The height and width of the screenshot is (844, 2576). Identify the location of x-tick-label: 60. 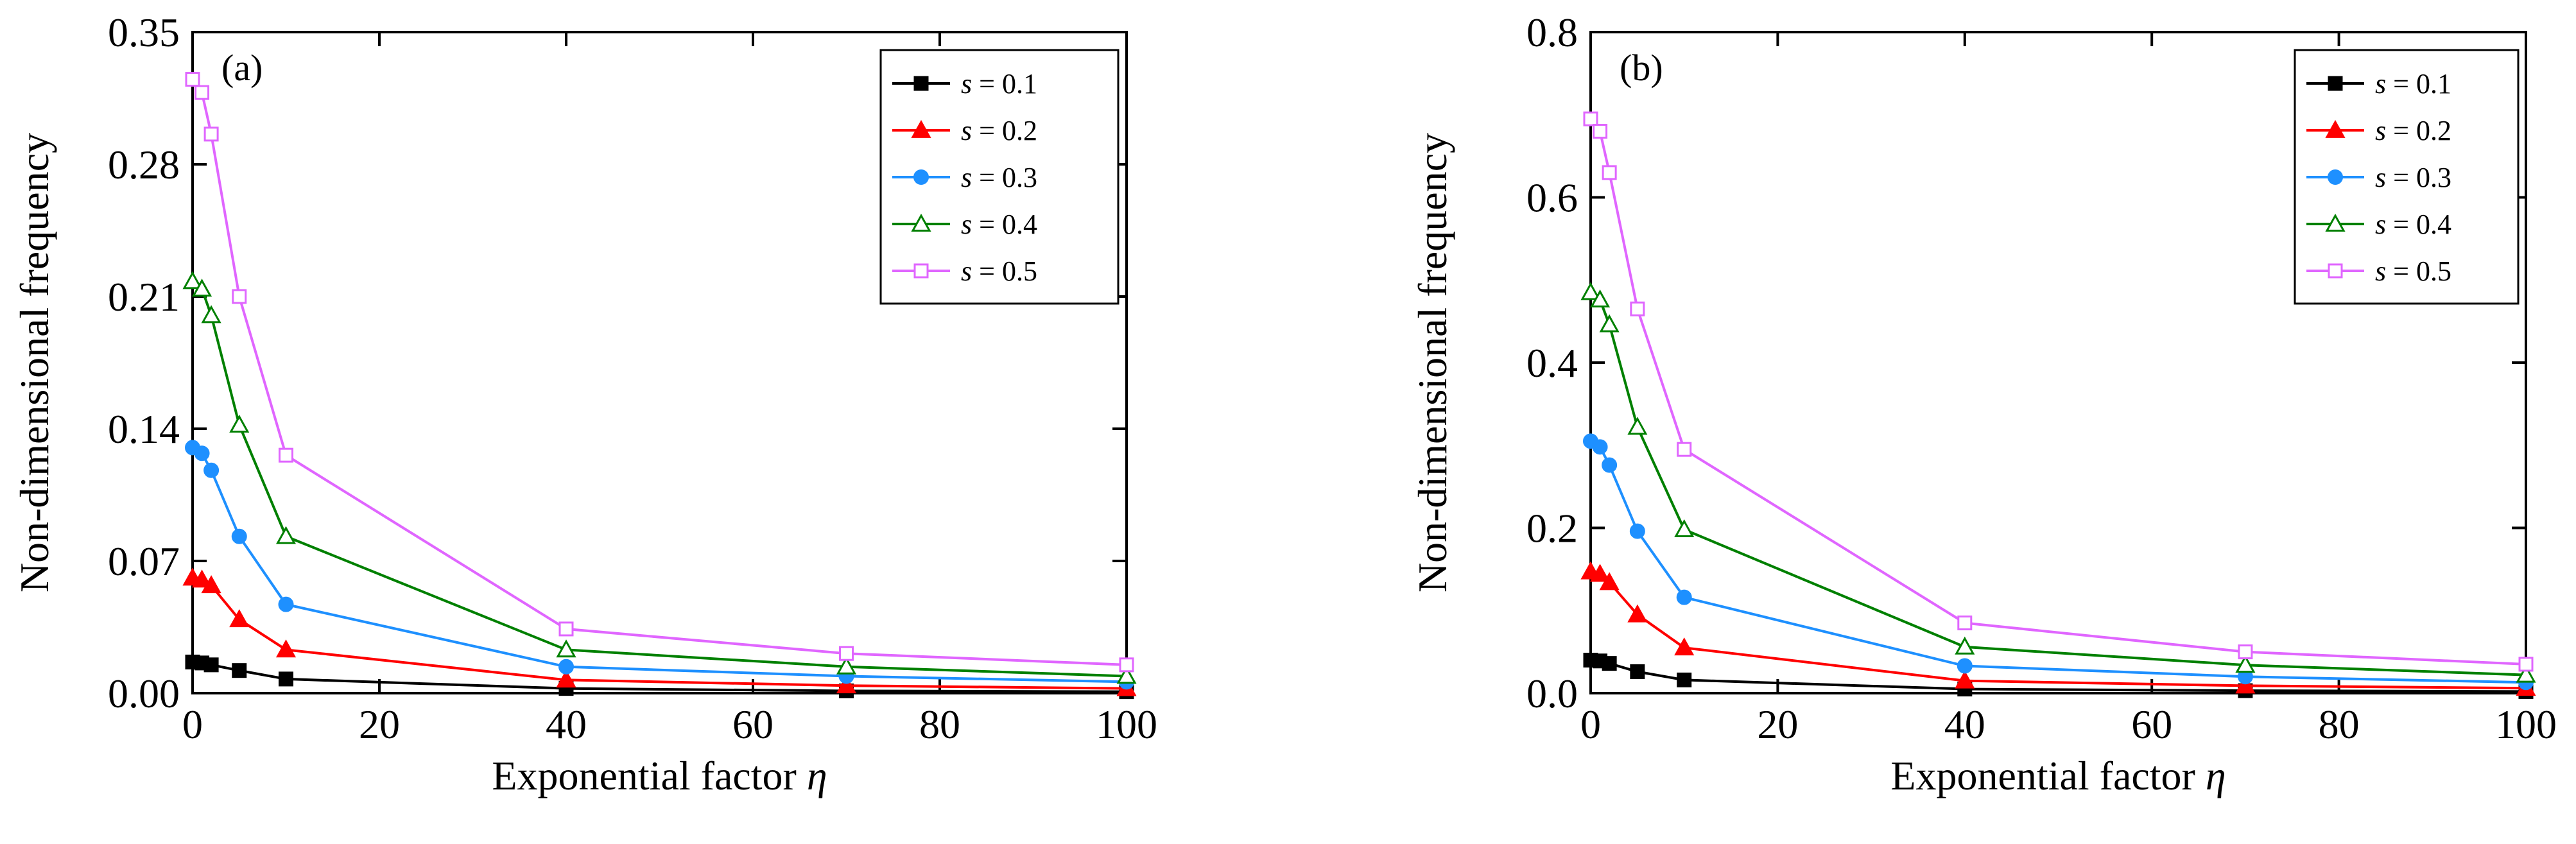
(2152, 724).